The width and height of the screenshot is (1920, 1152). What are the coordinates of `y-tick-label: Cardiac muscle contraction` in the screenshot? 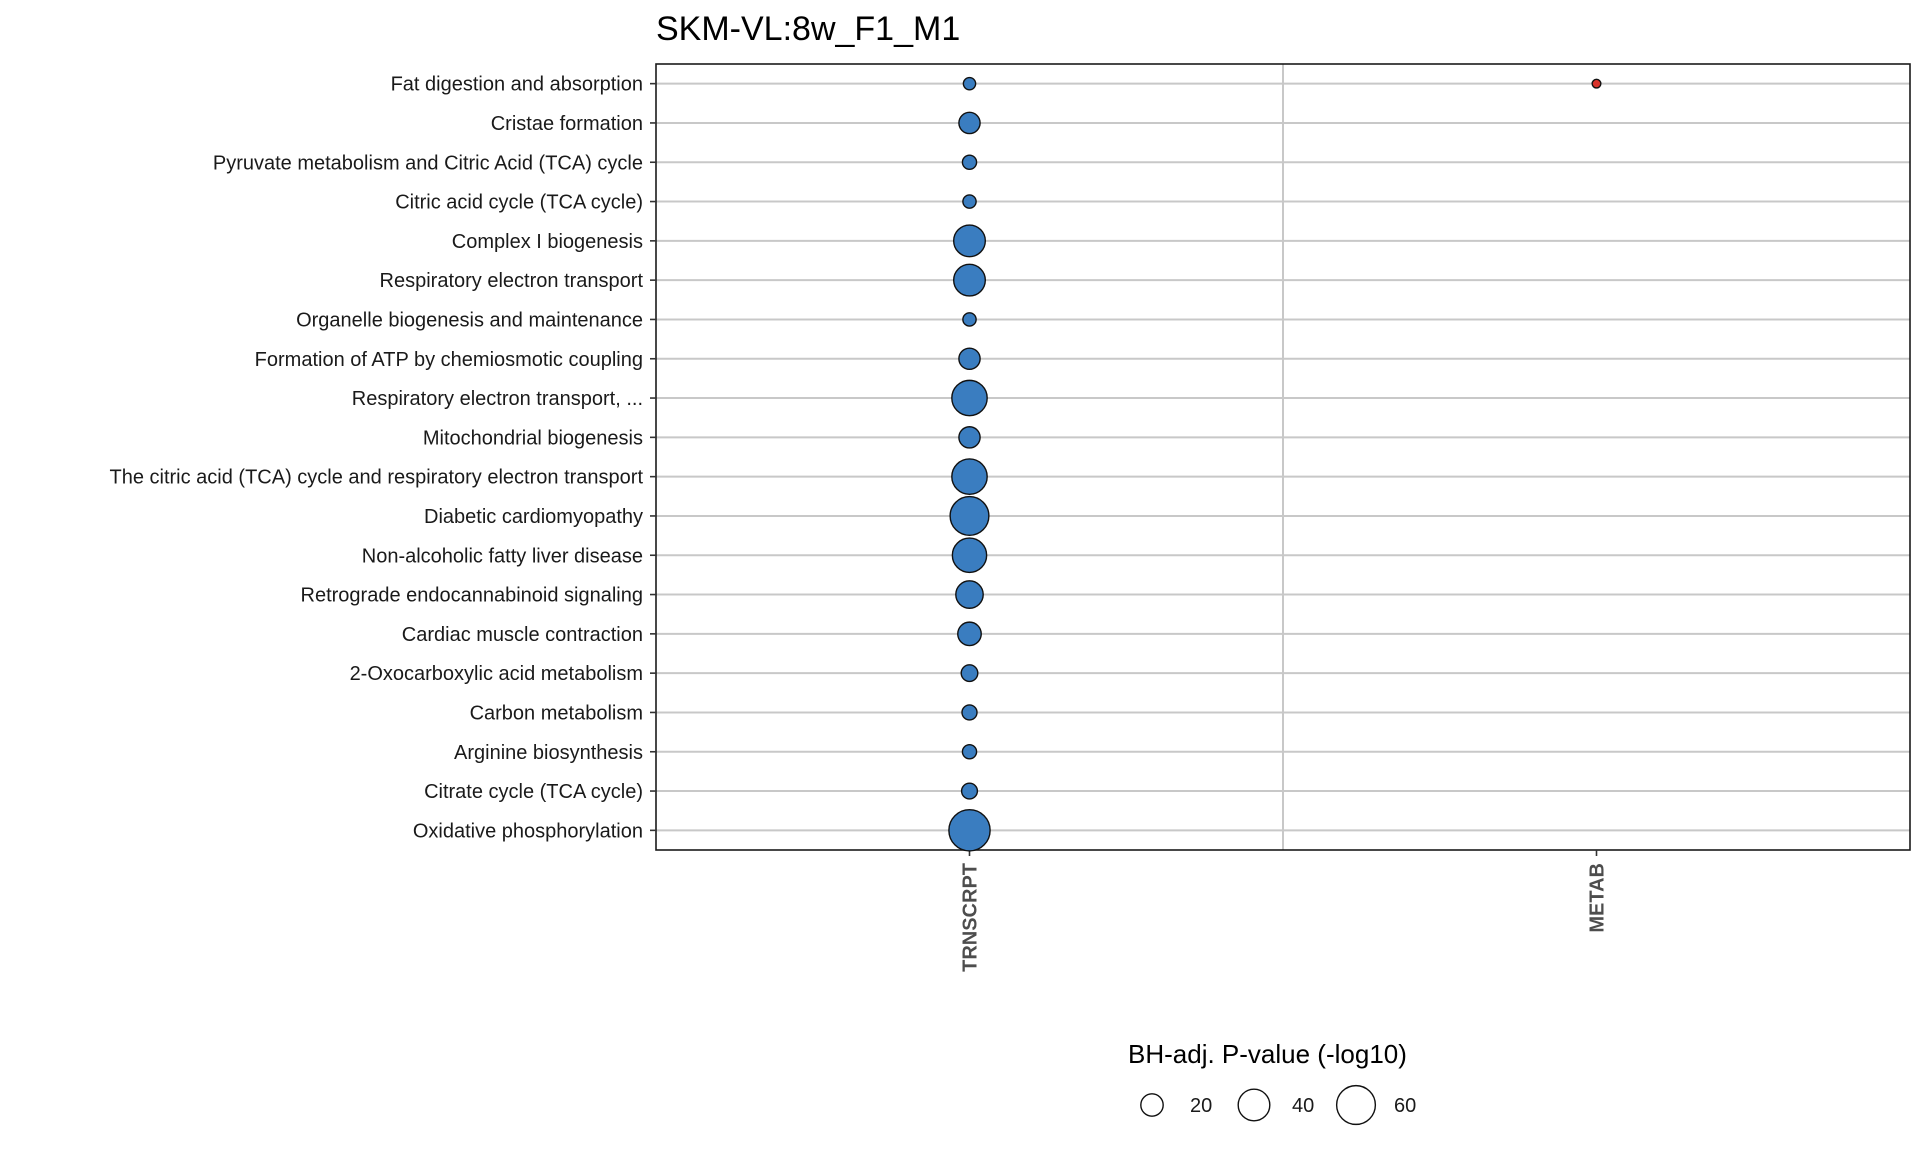 It's located at (522, 635).